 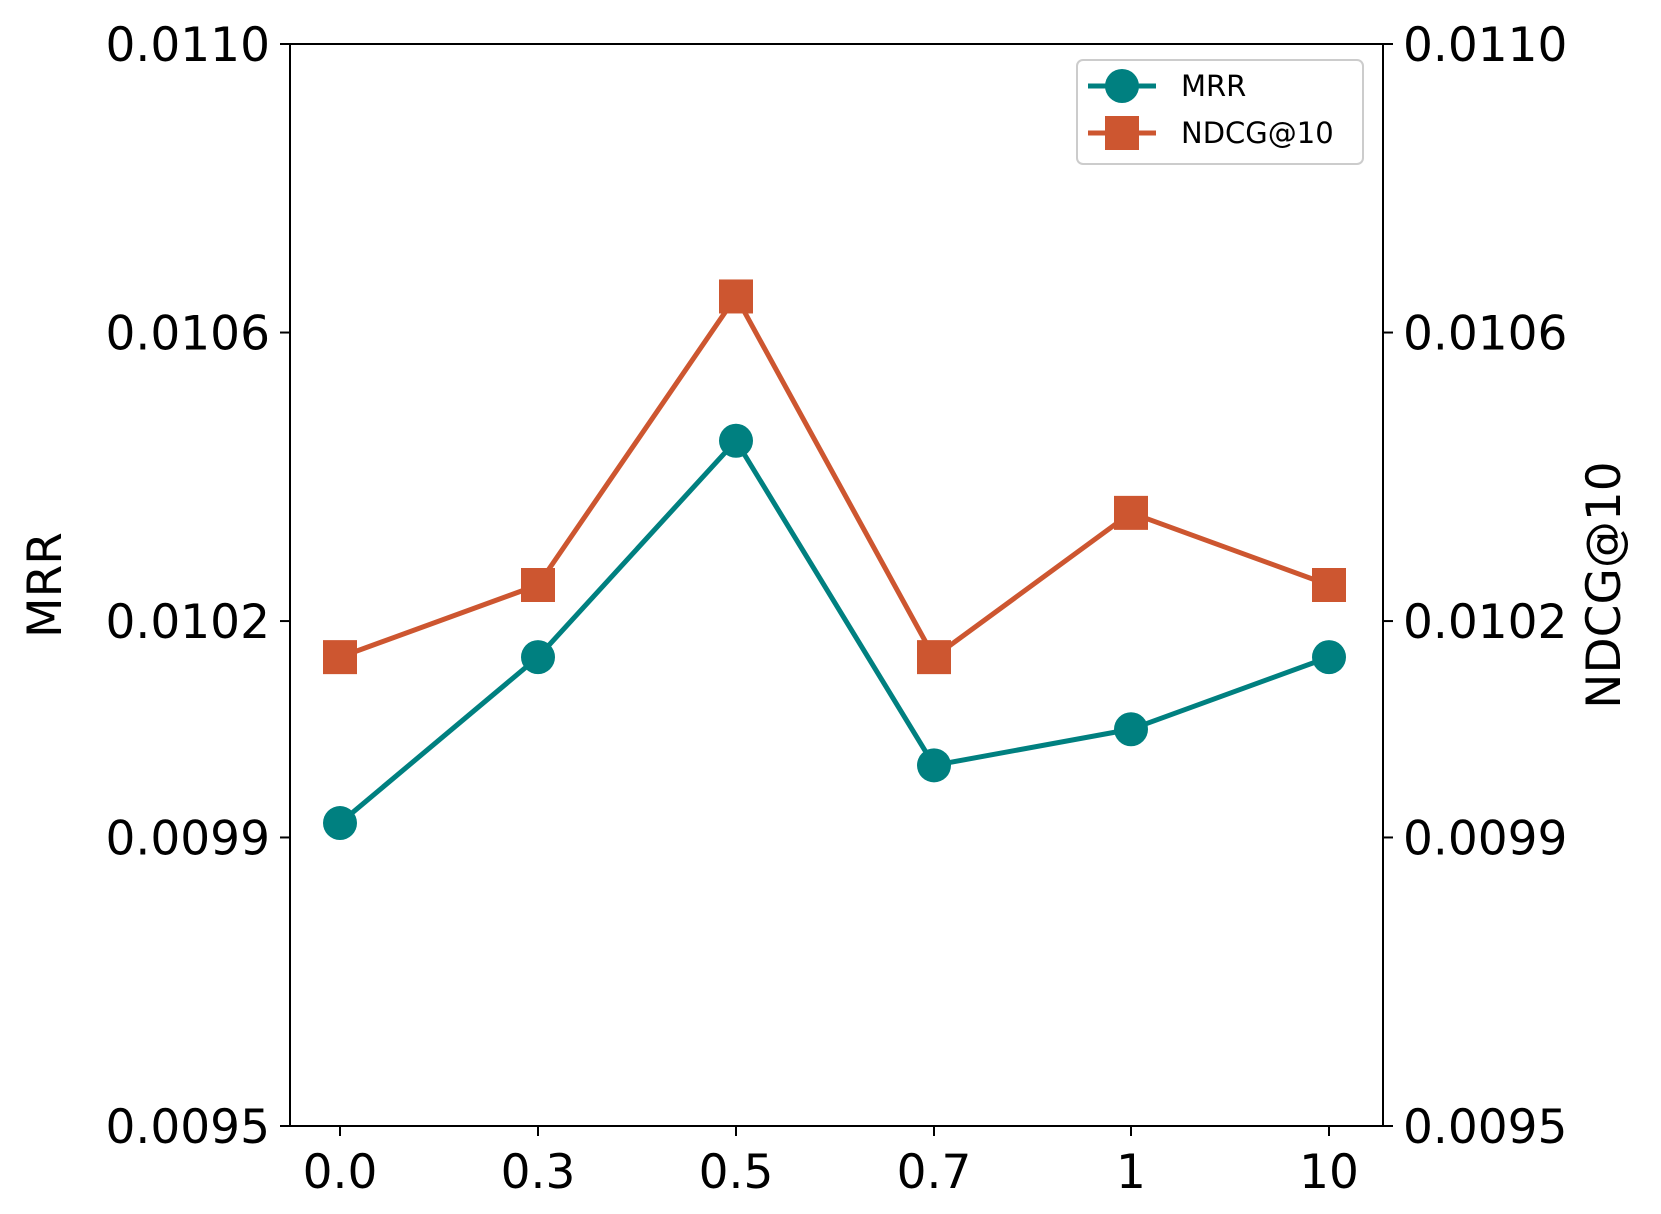 I want to click on right-y-axis-title: NDCG@10, so click(x=1604, y=584).